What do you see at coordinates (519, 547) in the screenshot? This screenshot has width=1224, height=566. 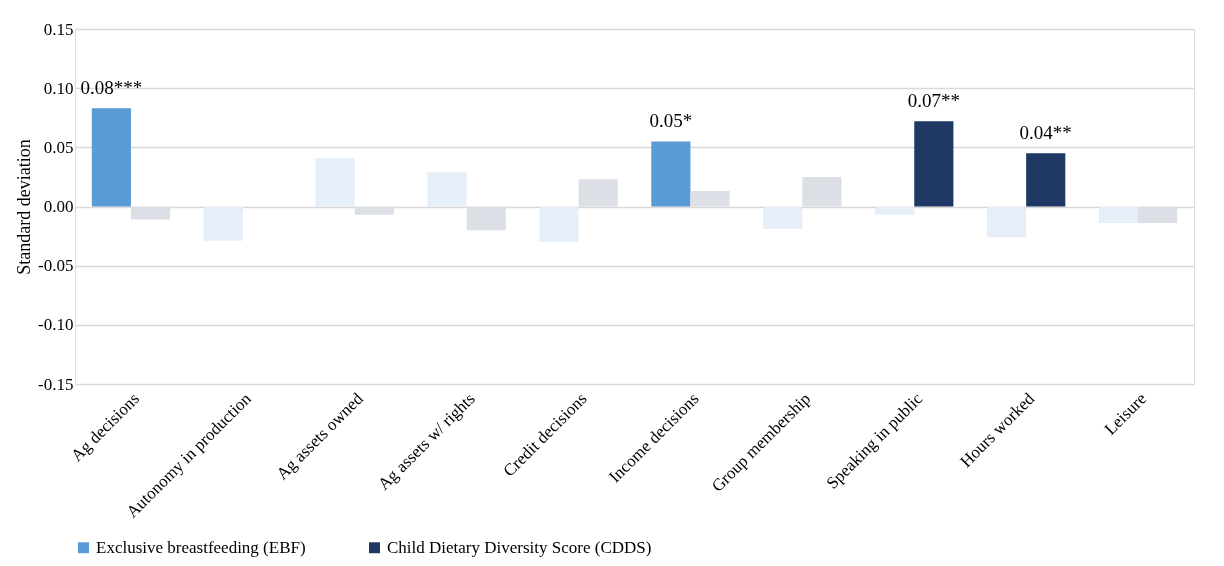 I see `legend-label: Child Dietary Diversity Score (CDDS)` at bounding box center [519, 547].